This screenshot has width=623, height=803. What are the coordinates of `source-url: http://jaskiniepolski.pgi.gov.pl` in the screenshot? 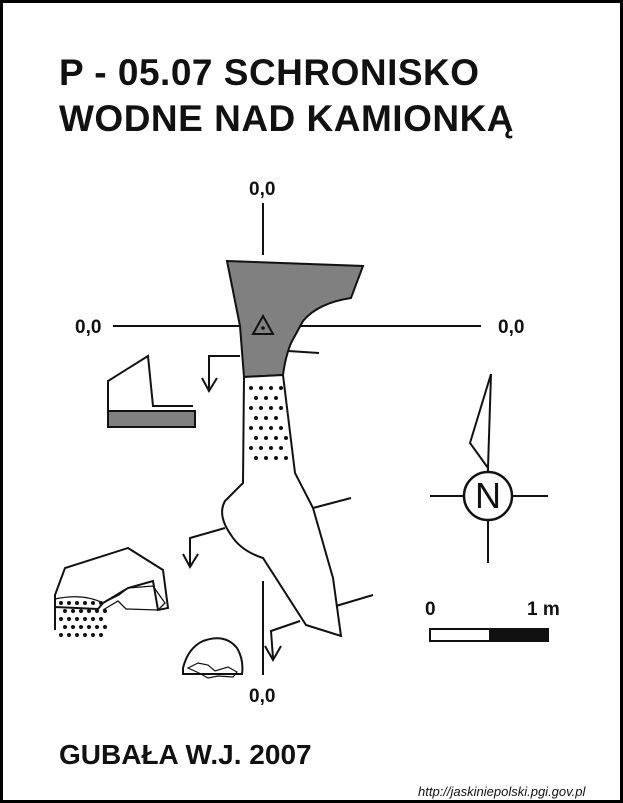 It's located at (502, 791).